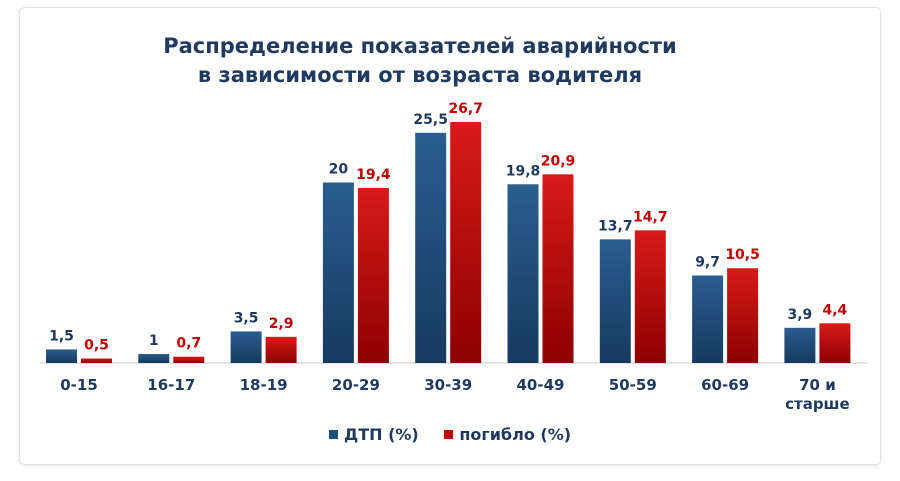  I want to click on x-tick-label: 40-49, so click(541, 385).